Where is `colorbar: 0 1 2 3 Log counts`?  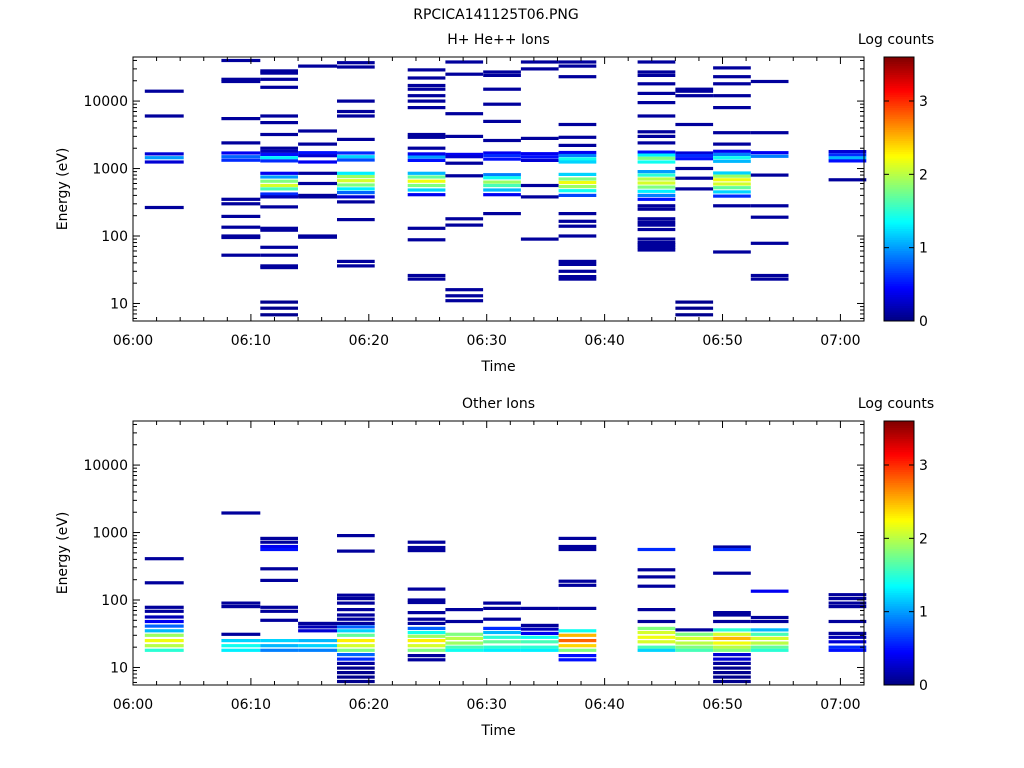
colorbar: 0 1 2 3 Log counts is located at coordinates (896, 545).